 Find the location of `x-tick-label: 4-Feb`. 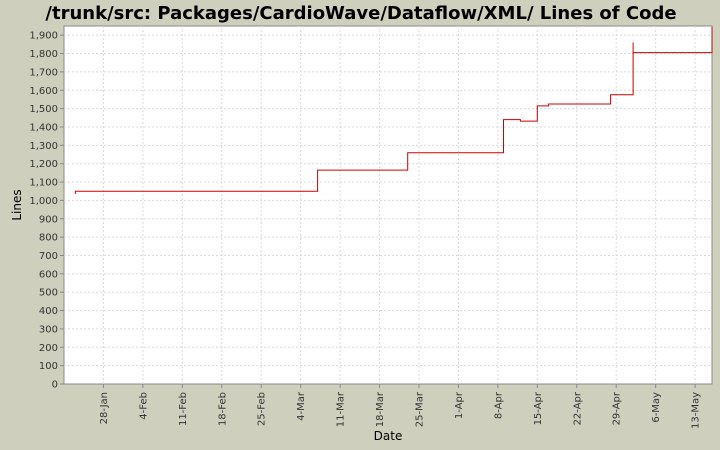

x-tick-label: 4-Feb is located at coordinates (143, 406).